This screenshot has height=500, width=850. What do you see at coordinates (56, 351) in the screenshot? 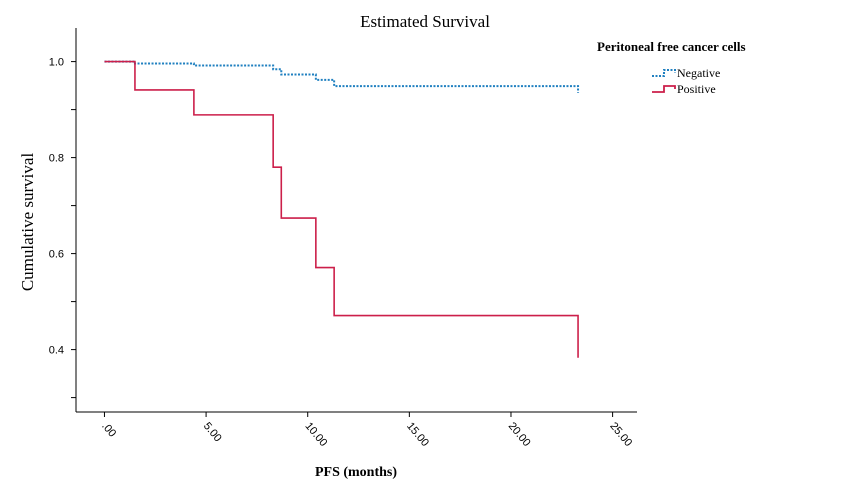
I see `y-tick-label: 0.4` at bounding box center [56, 351].